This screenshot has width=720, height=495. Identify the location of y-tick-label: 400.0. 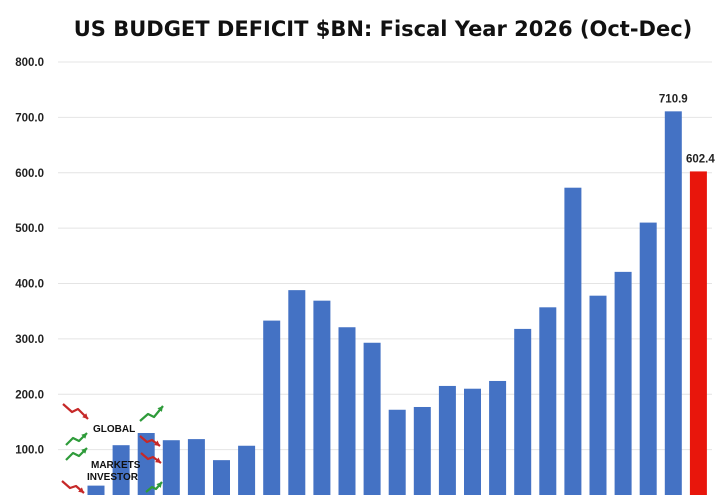
(29, 285).